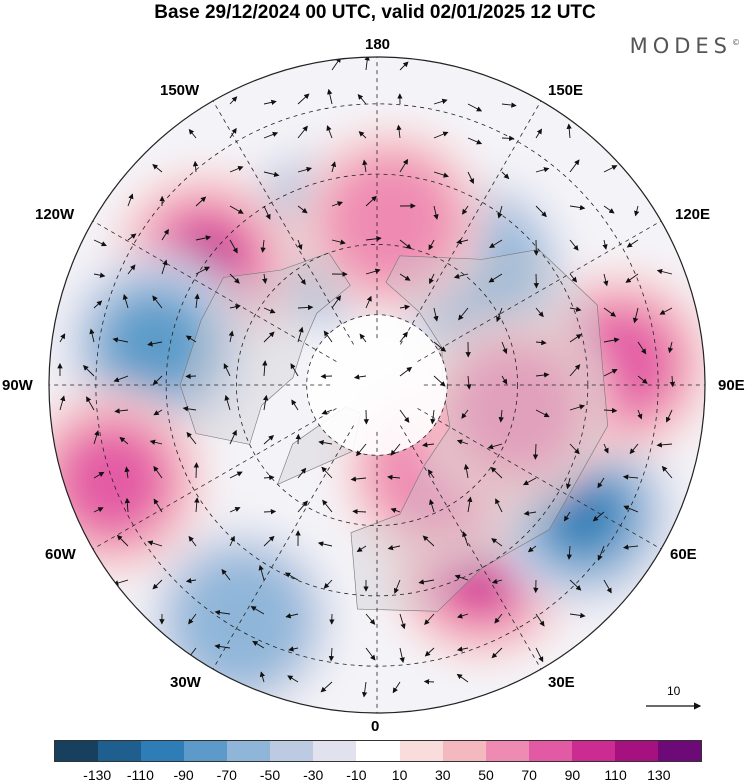 This screenshot has height=783, width=750. I want to click on lon-label-120w: 120W, so click(55, 214).